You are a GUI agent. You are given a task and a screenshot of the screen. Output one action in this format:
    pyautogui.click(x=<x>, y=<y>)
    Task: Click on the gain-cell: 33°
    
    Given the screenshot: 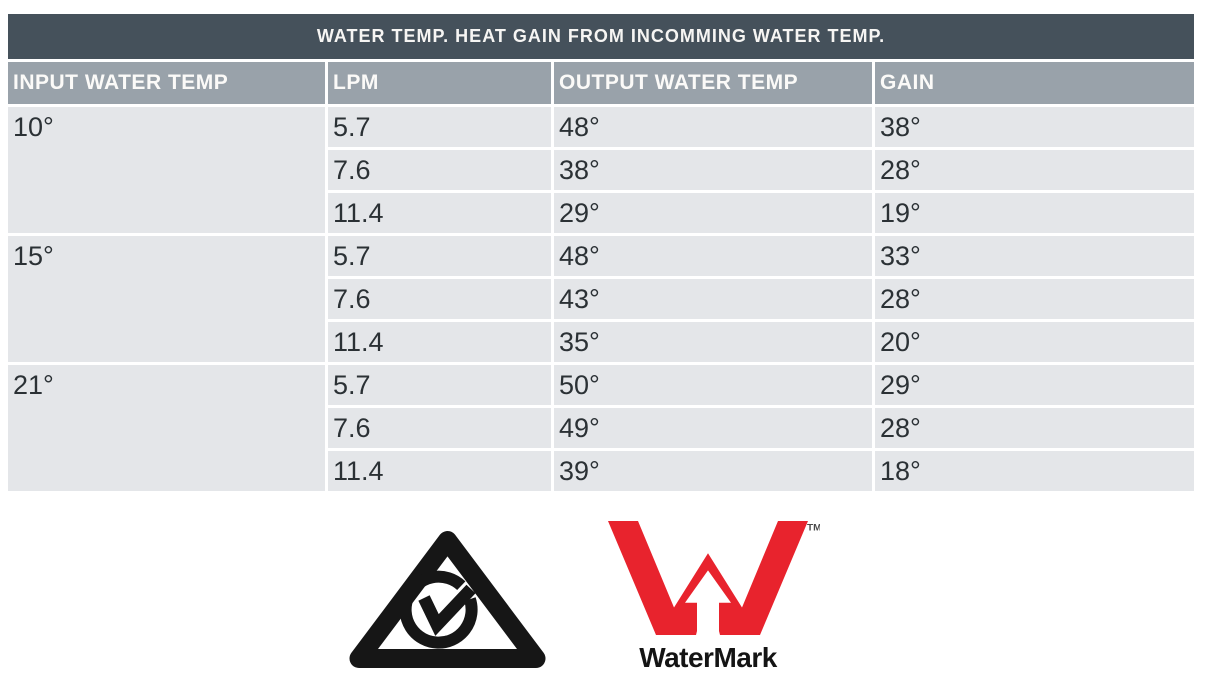 What is the action you would take?
    pyautogui.click(x=1035, y=256)
    